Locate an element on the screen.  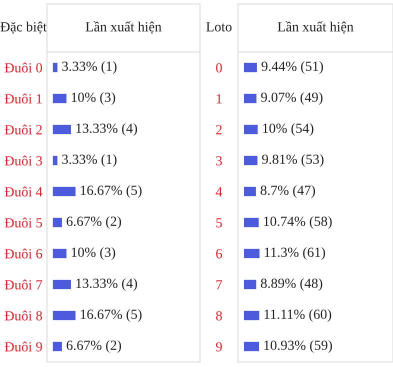
data-label: 10.93% (59) is located at coordinates (298, 346).